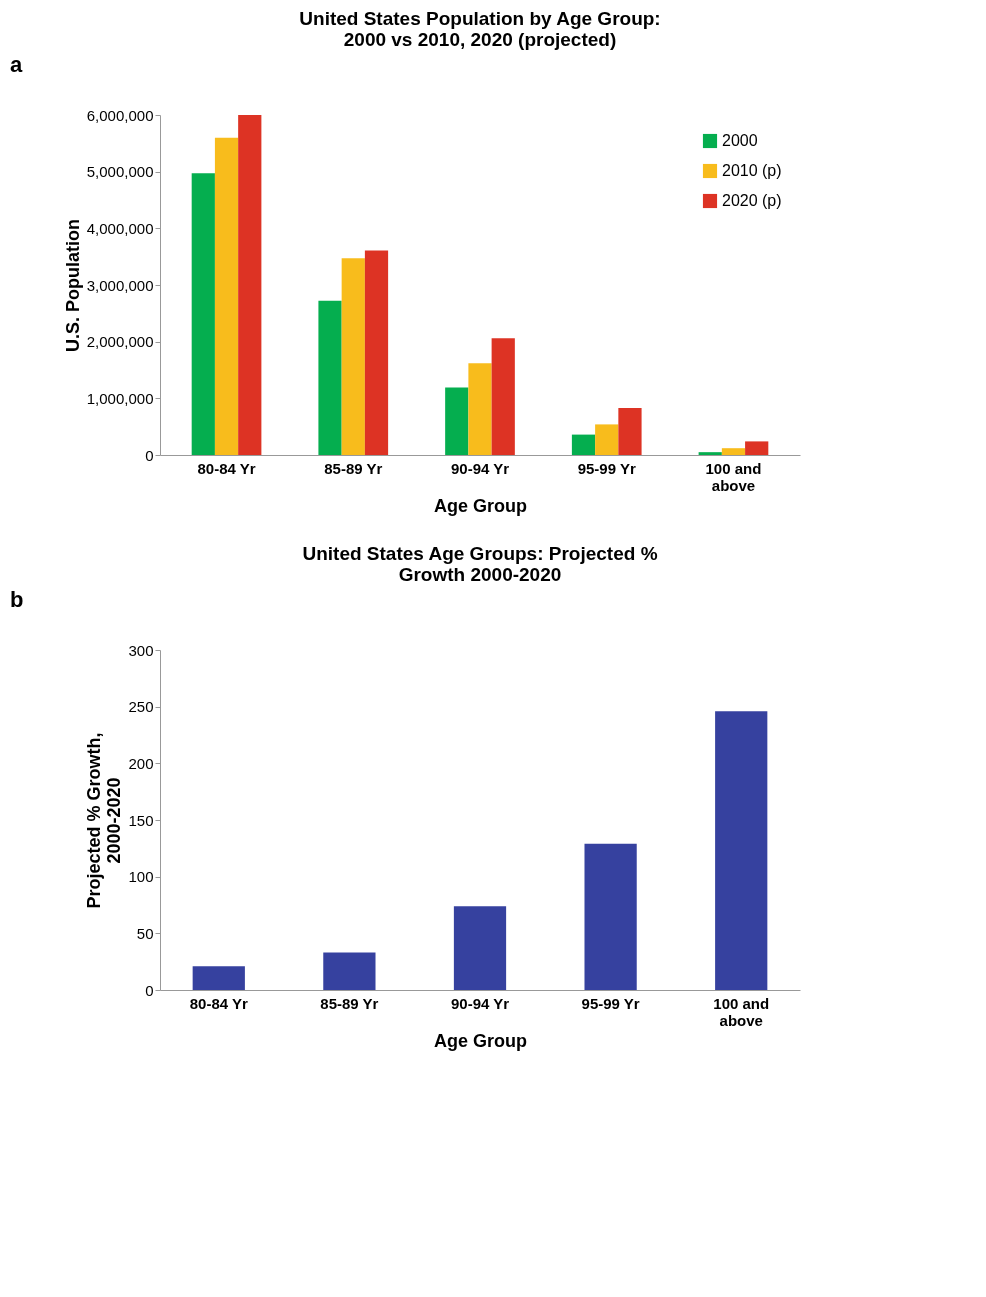  Describe the element at coordinates (752, 170) in the screenshot. I see `legend-label: 2010 (p)` at that location.